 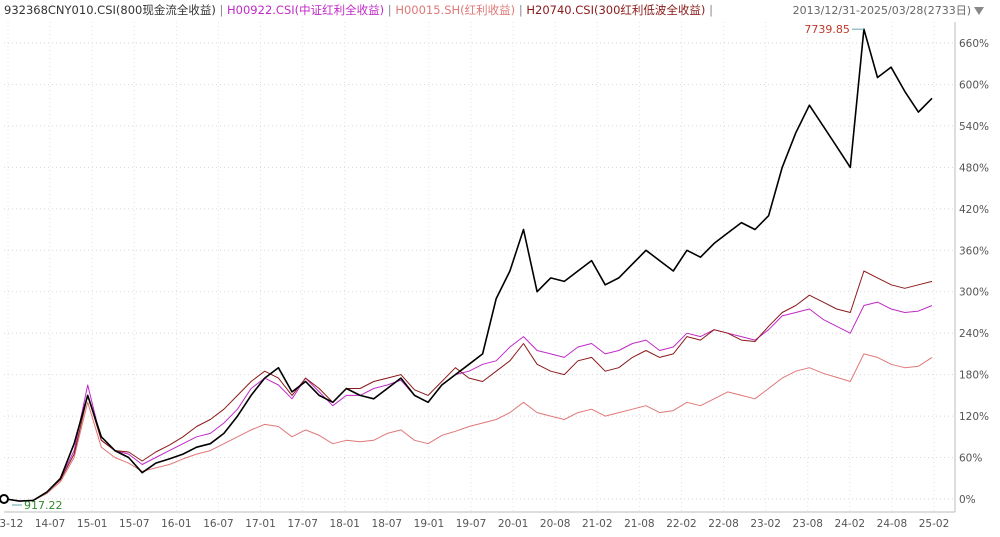 I want to click on x-tick-label: 25-02, so click(x=934, y=524).